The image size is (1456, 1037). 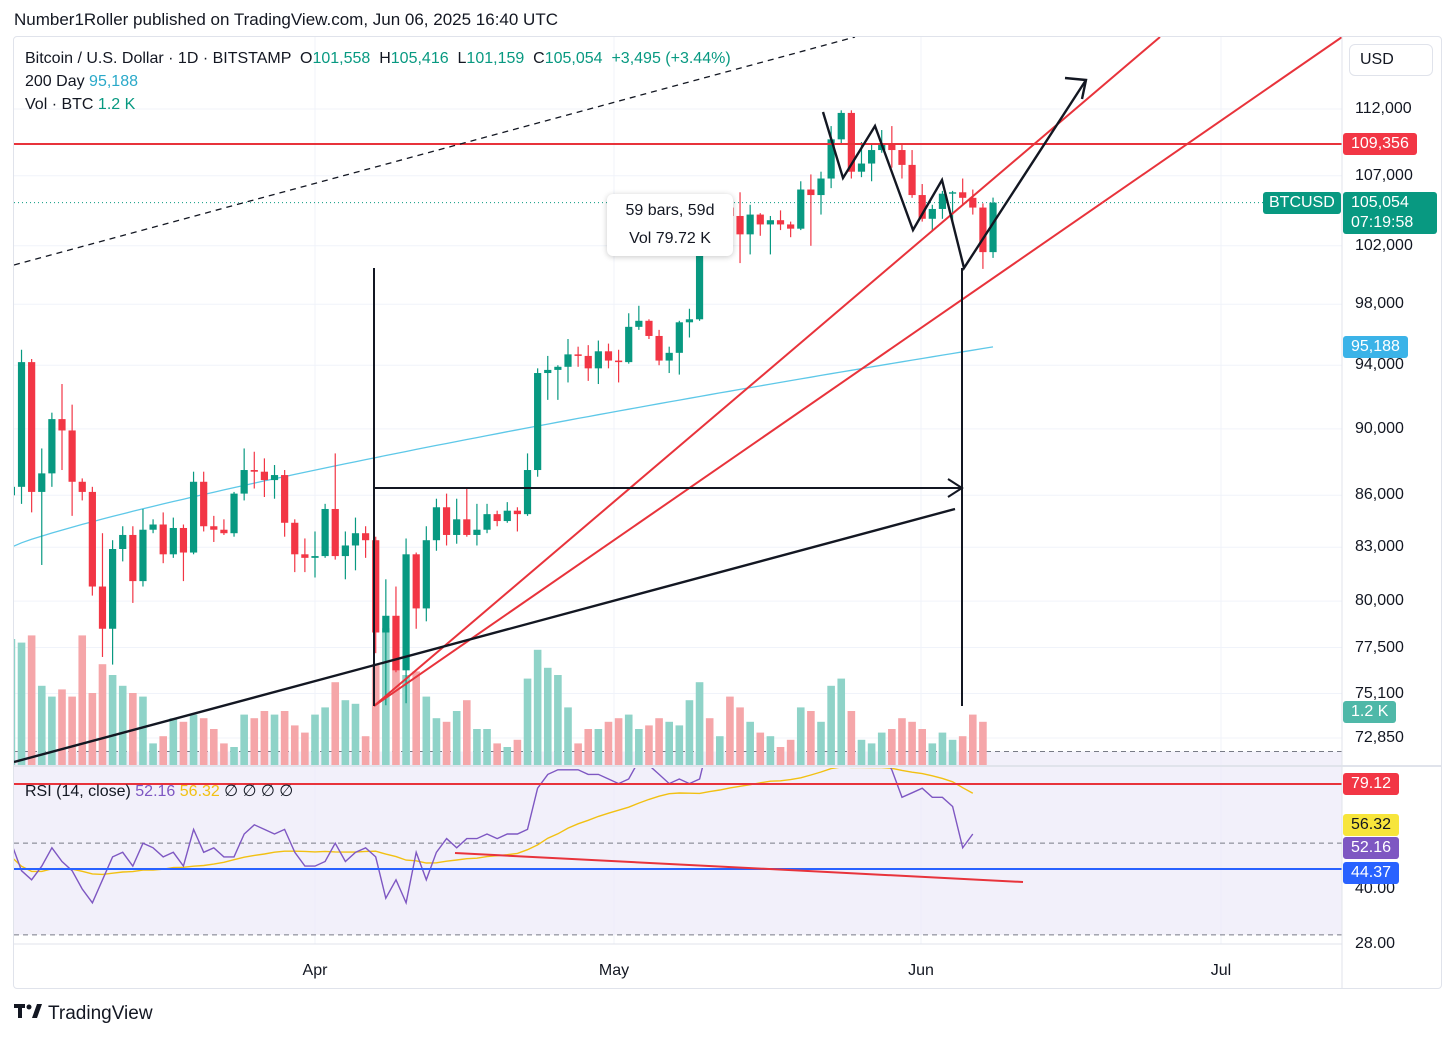 I want to click on symbol-label: Bitcoin / U.S. Dollar · 1D · BITSTAMP, so click(x=158, y=58).